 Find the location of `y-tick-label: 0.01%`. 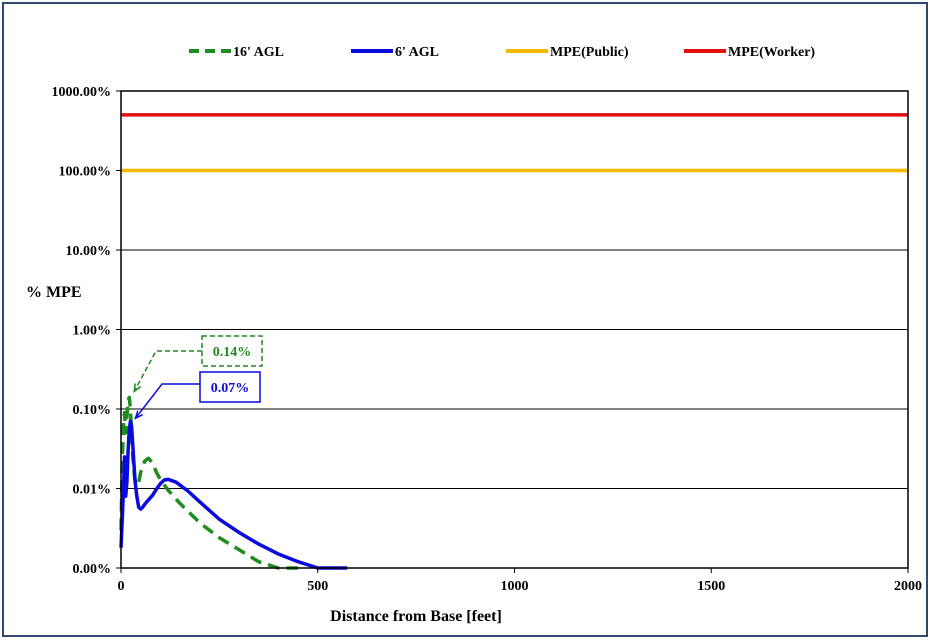

y-tick-label: 0.01% is located at coordinates (92, 490).